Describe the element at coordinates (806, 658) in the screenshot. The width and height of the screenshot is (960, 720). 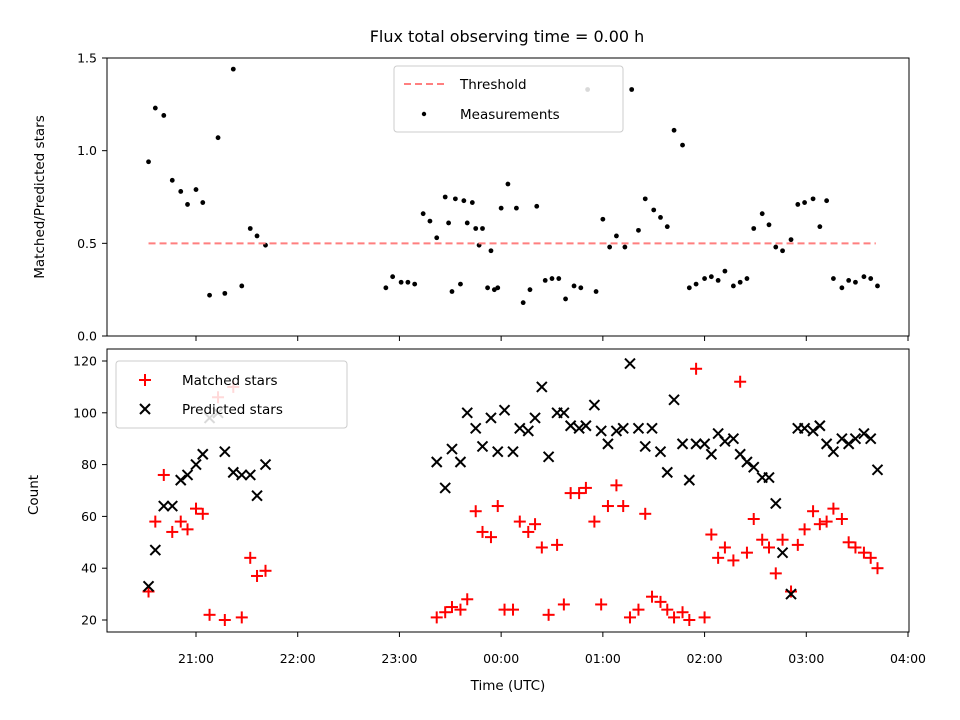
I see `bottom-x-tick-label: 03:00` at that location.